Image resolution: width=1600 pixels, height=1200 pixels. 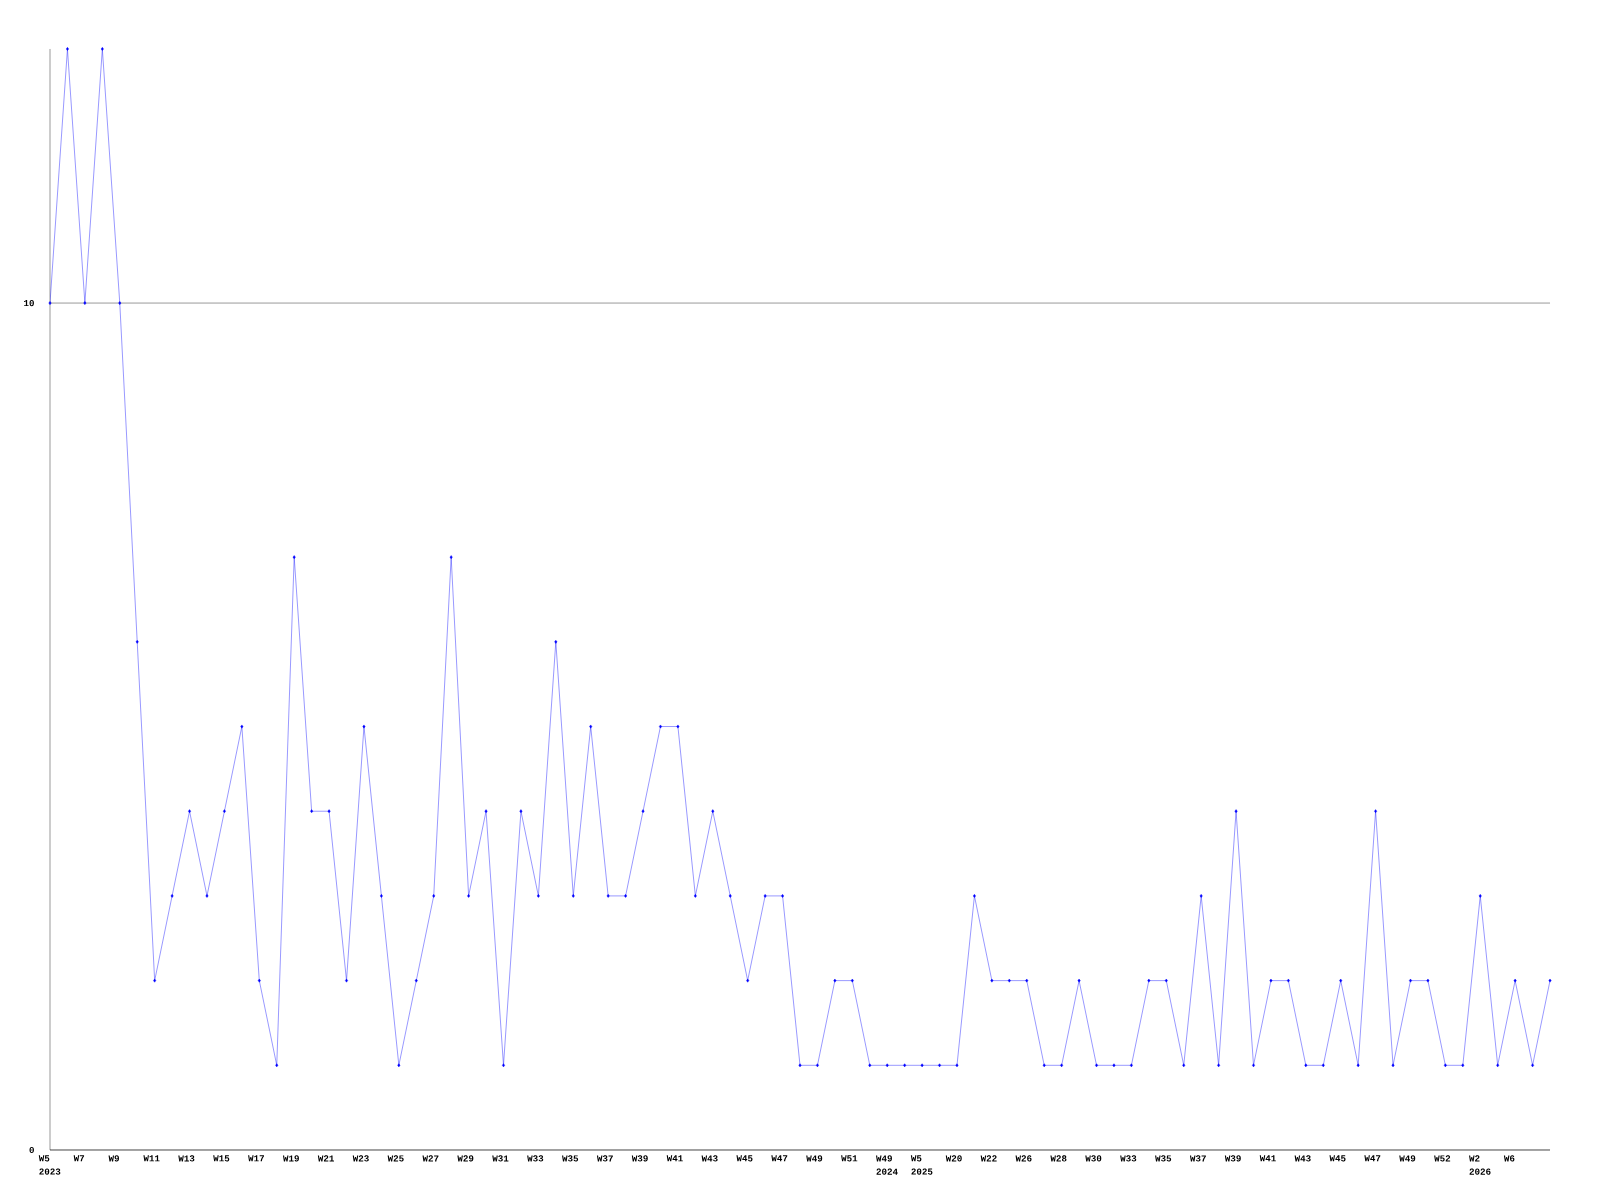 I want to click on x-tick-label: W19, so click(x=290, y=1158).